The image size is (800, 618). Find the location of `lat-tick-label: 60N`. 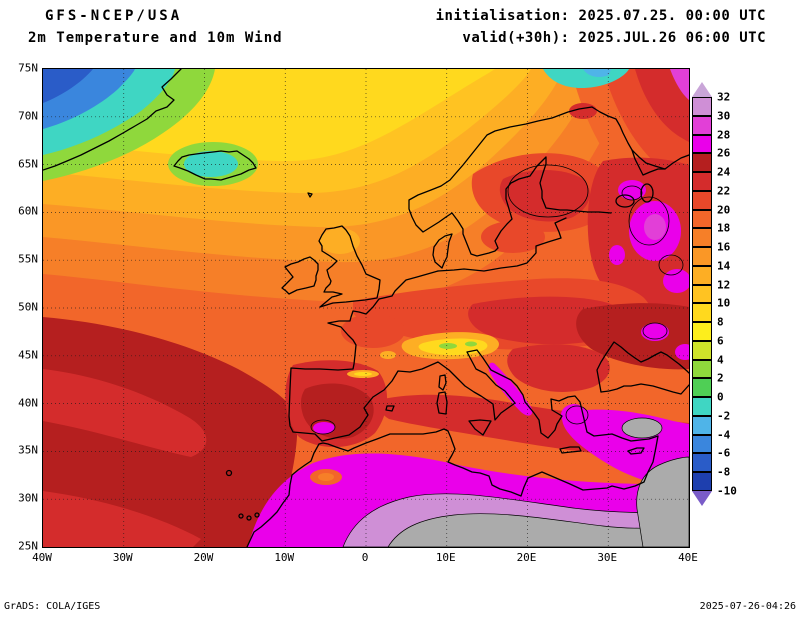

lat-tick-label: 60N is located at coordinates (28, 211).